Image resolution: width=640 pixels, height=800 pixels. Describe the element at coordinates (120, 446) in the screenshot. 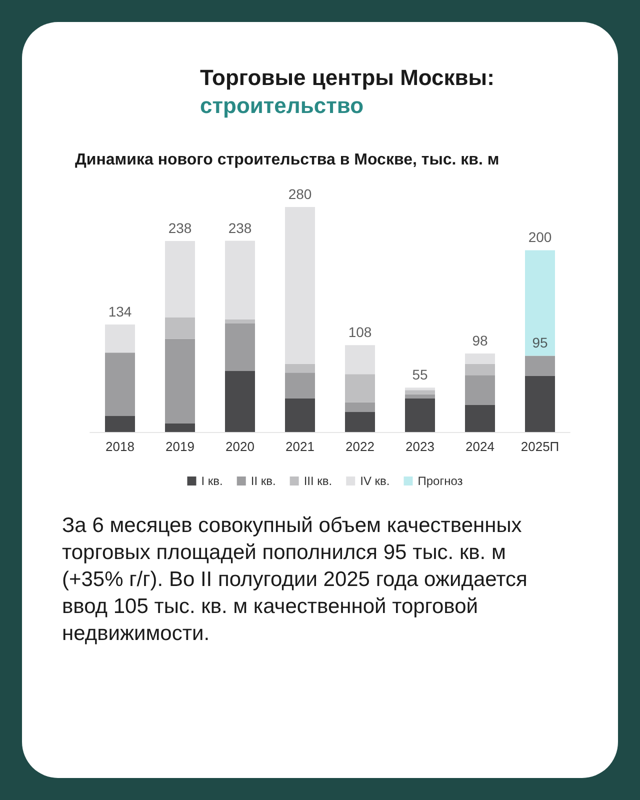

I see `x-tick-label: 2018` at that location.